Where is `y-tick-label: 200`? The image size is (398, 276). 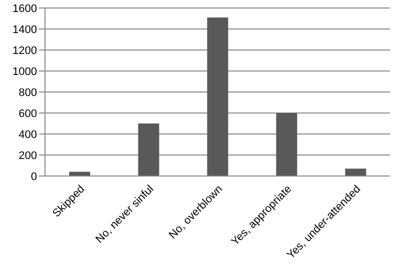
y-tick-label: 200 is located at coordinates (27, 156).